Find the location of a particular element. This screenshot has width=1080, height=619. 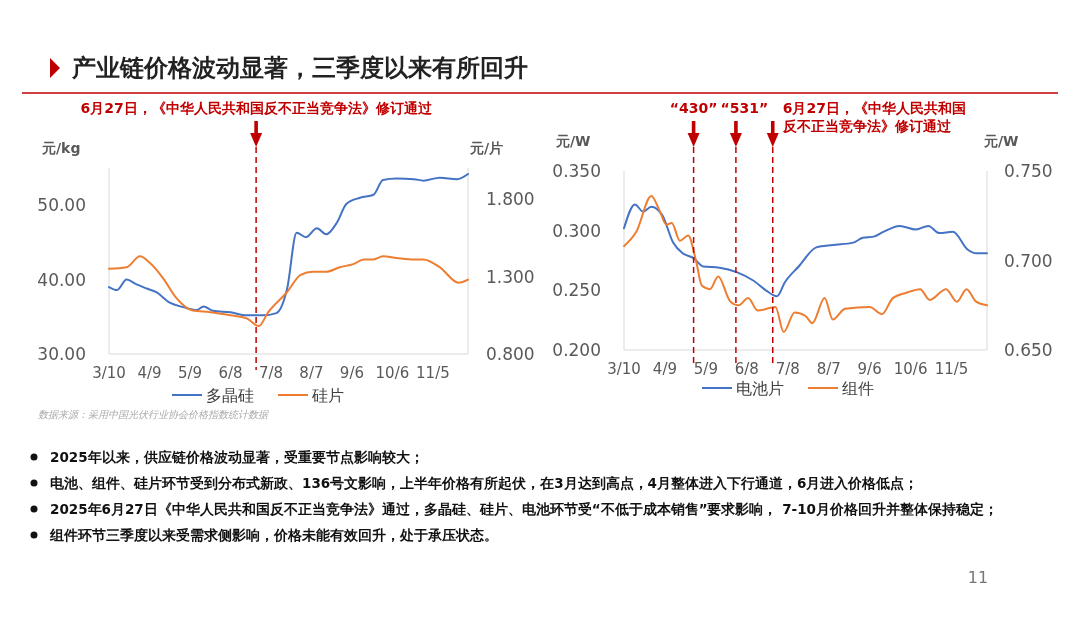

y-tick-label: 0.350 is located at coordinates (576, 171).